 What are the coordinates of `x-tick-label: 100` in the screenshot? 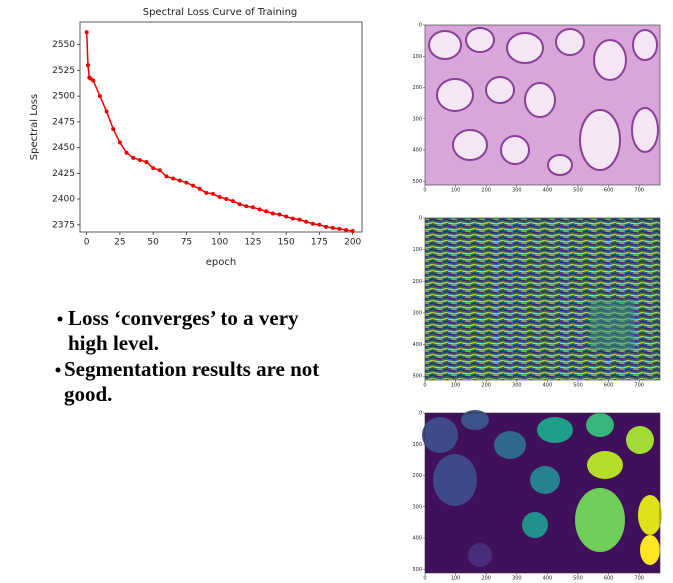 It's located at (219, 243).